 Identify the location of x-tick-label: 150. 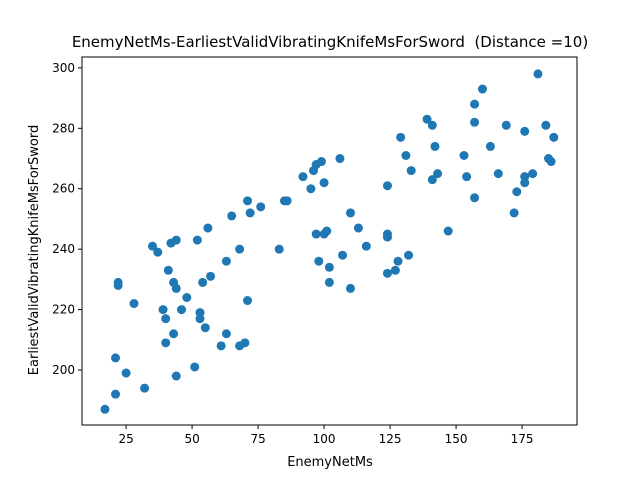
(456, 439).